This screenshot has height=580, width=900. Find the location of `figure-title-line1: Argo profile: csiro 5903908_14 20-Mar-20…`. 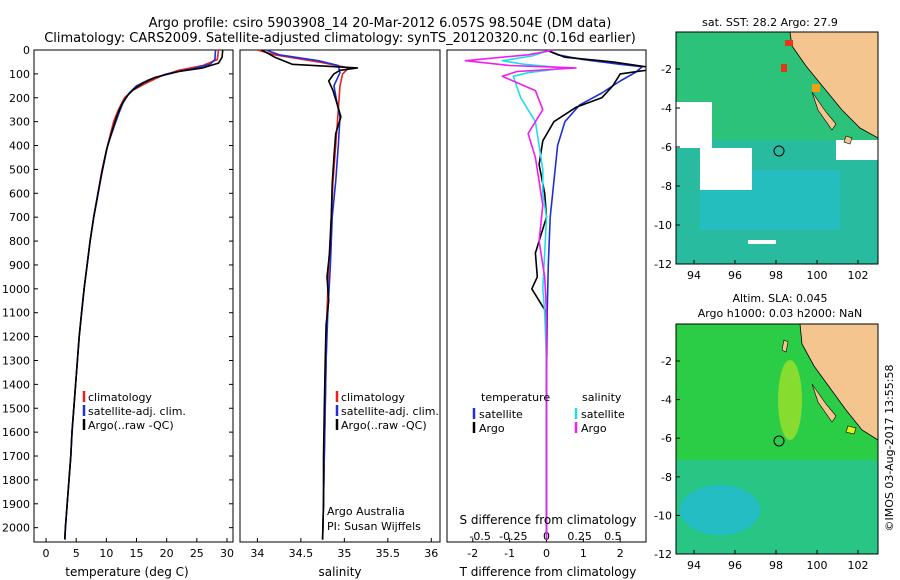

figure-title-line1: Argo profile: csiro 5903908_14 20-Mar-20… is located at coordinates (380, 23).